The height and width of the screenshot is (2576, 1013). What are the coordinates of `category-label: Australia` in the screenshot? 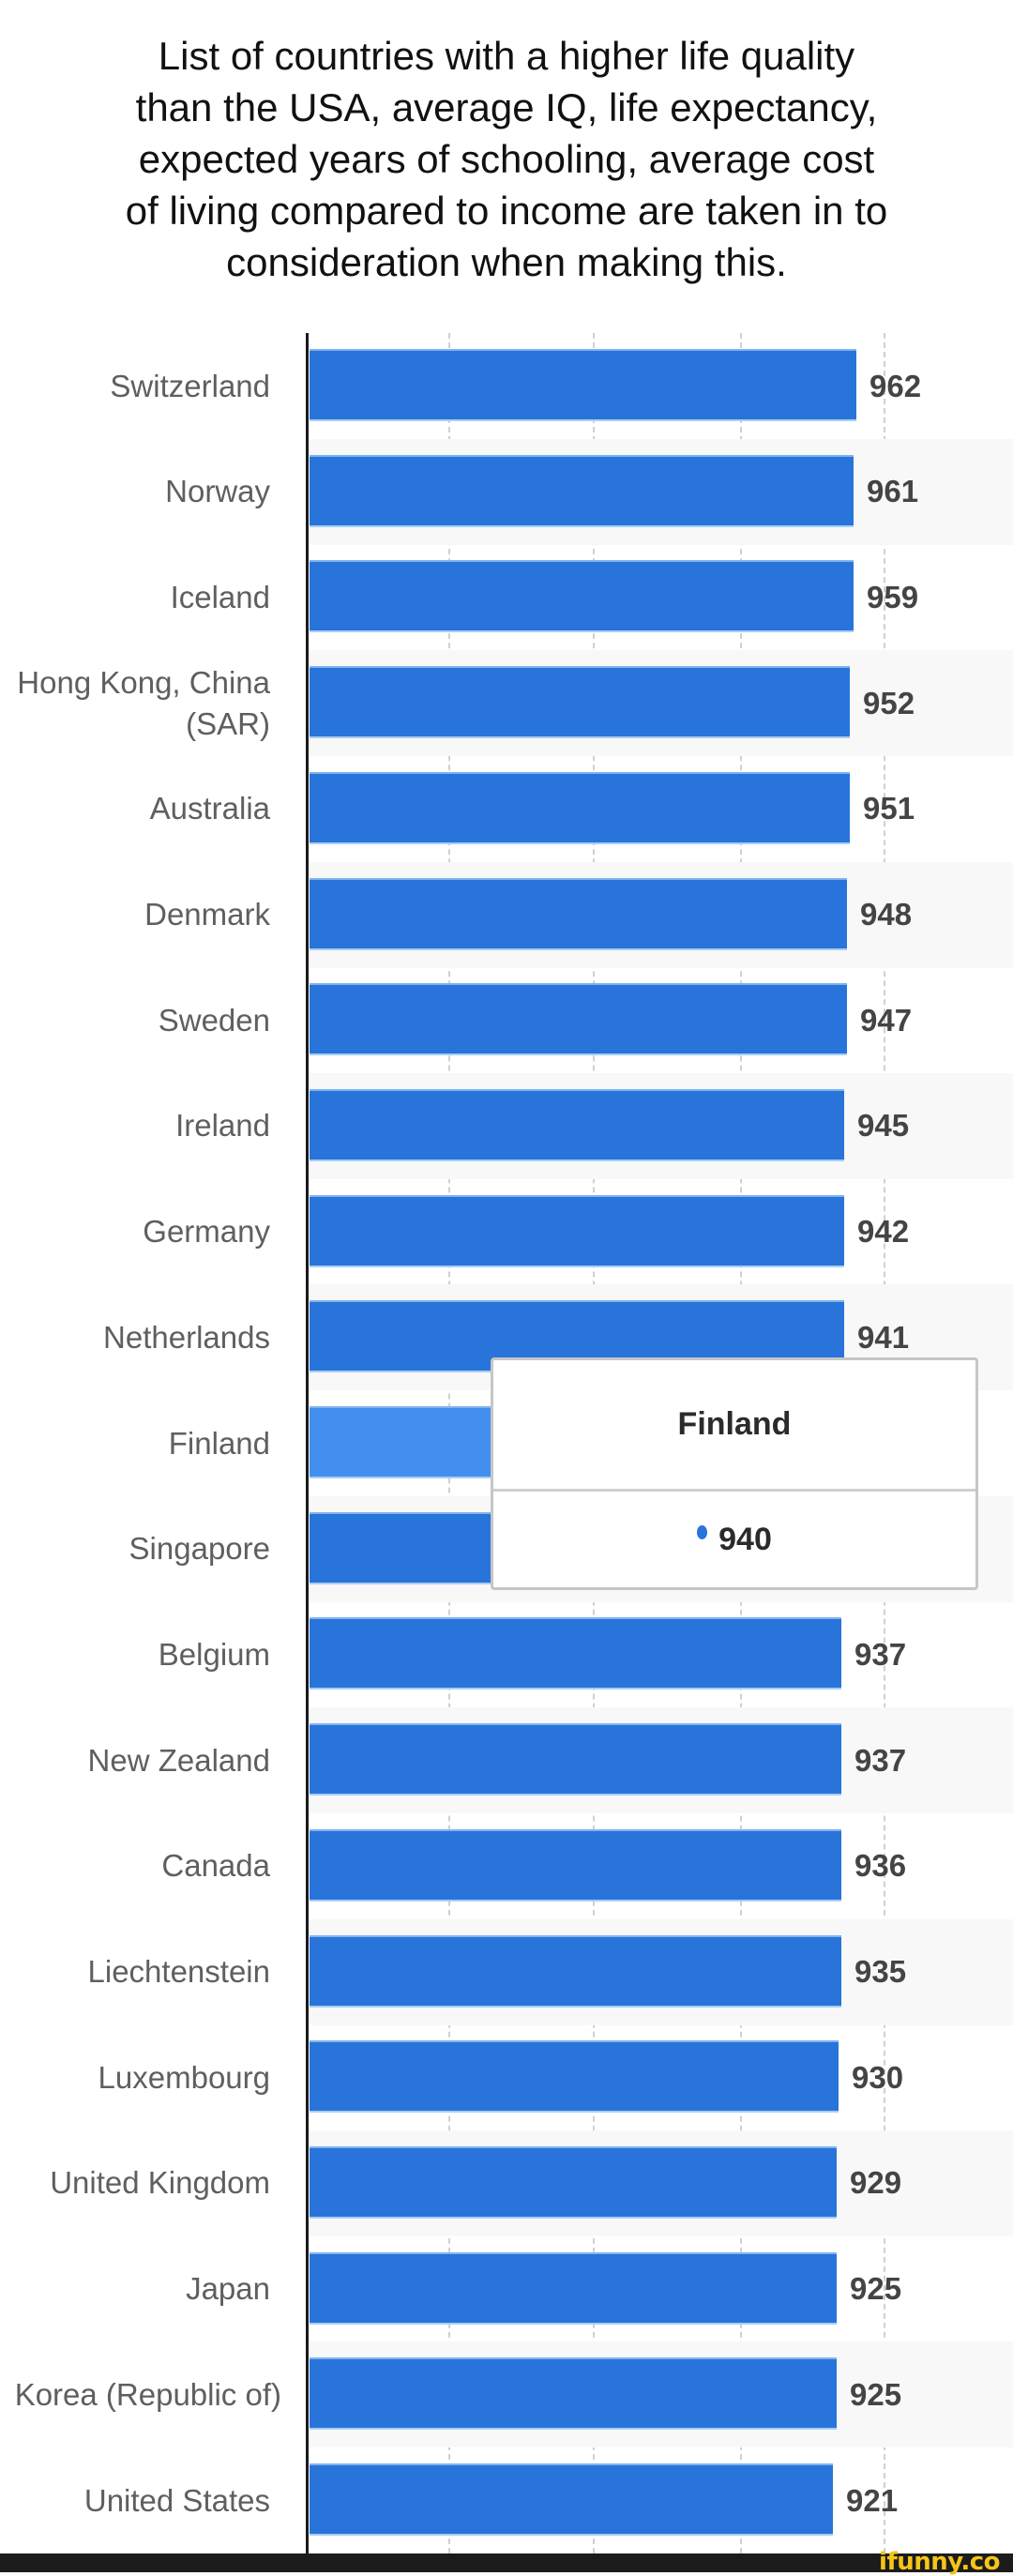 It's located at (210, 808).